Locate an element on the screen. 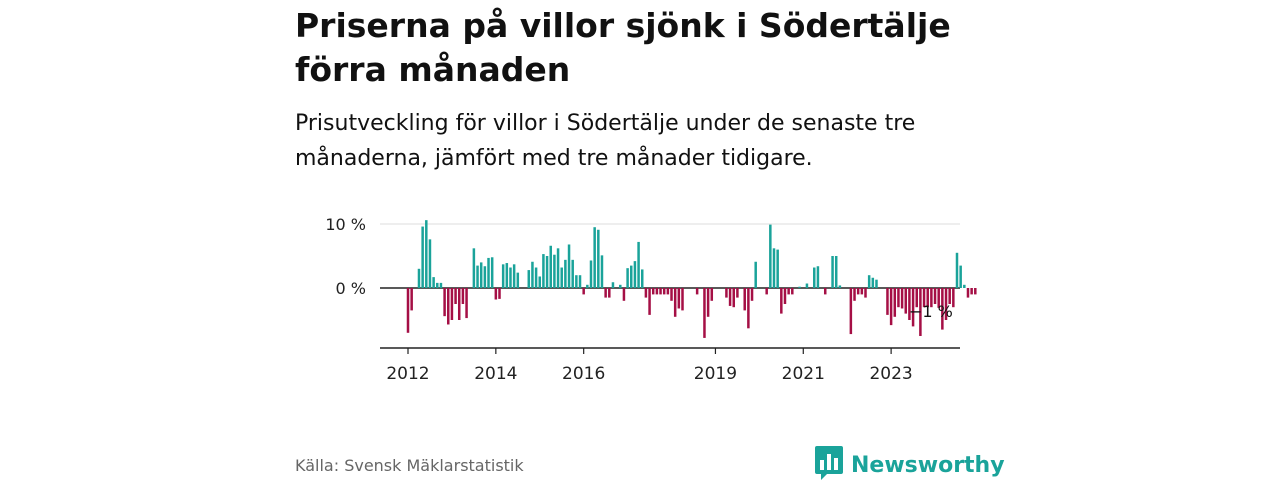 Image resolution: width=1280 pixels, height=484 pixels. bars is located at coordinates (691, 279).